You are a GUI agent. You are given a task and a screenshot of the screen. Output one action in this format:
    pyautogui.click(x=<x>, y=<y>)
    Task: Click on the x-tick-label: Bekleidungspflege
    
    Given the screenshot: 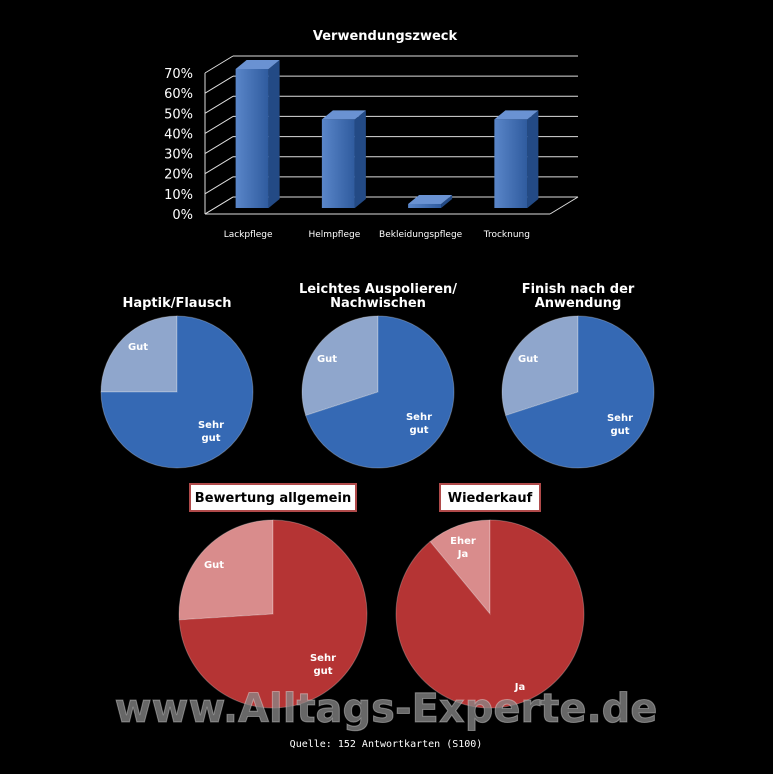 What is the action you would take?
    pyautogui.click(x=421, y=235)
    